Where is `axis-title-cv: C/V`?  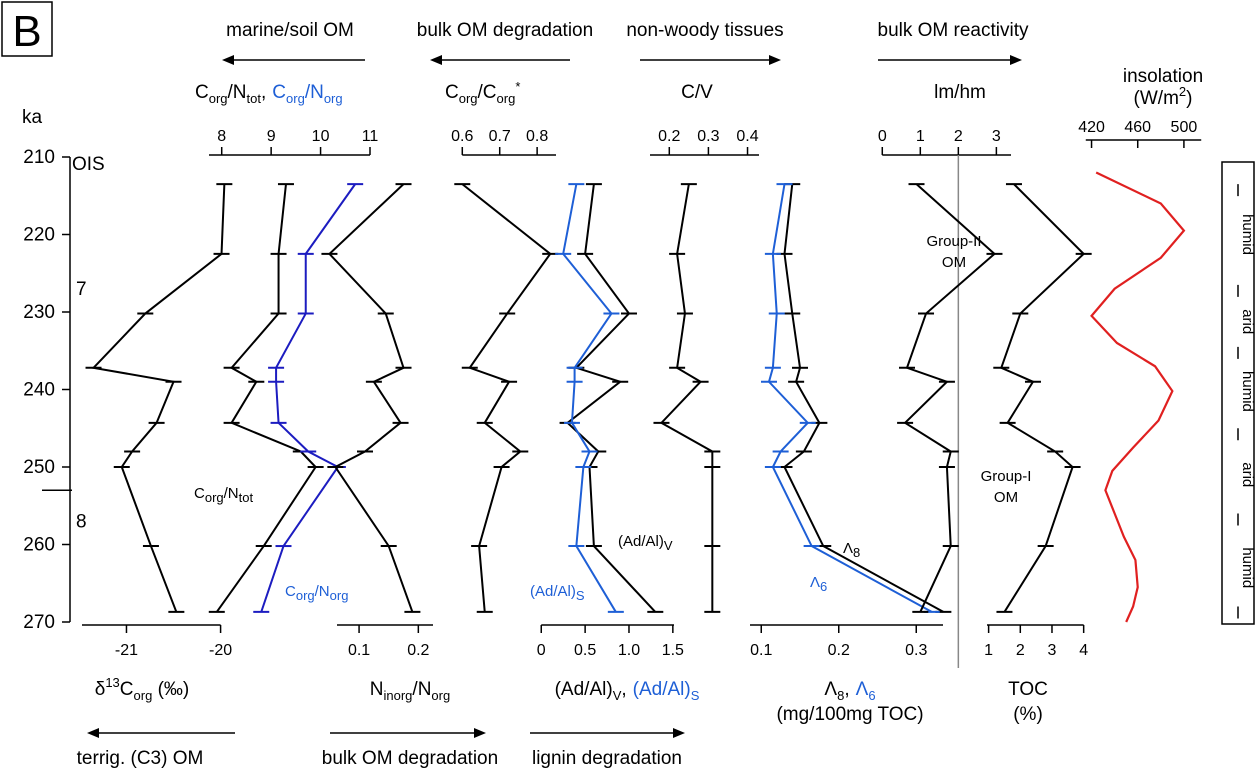
axis-title-cv: C/V is located at coordinates (697, 92).